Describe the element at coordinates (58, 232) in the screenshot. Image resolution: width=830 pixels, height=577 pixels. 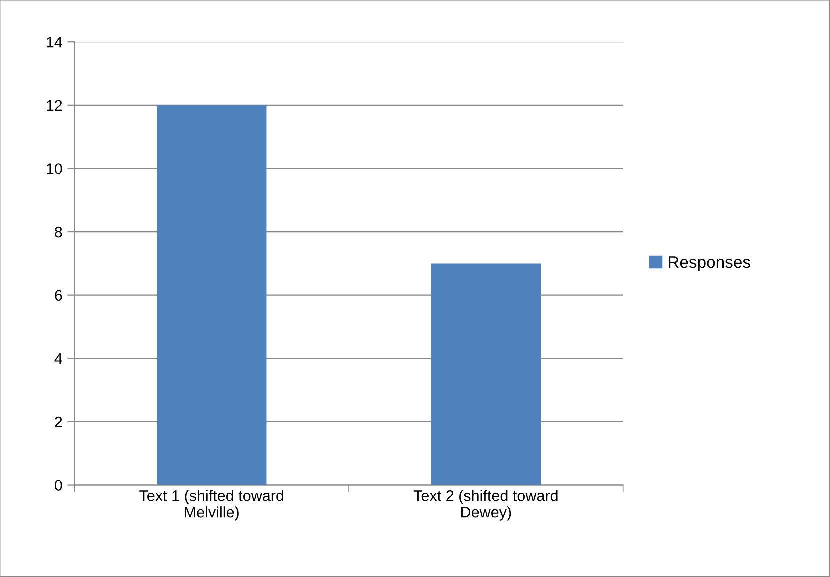
I see `y-tick-label: 8` at that location.